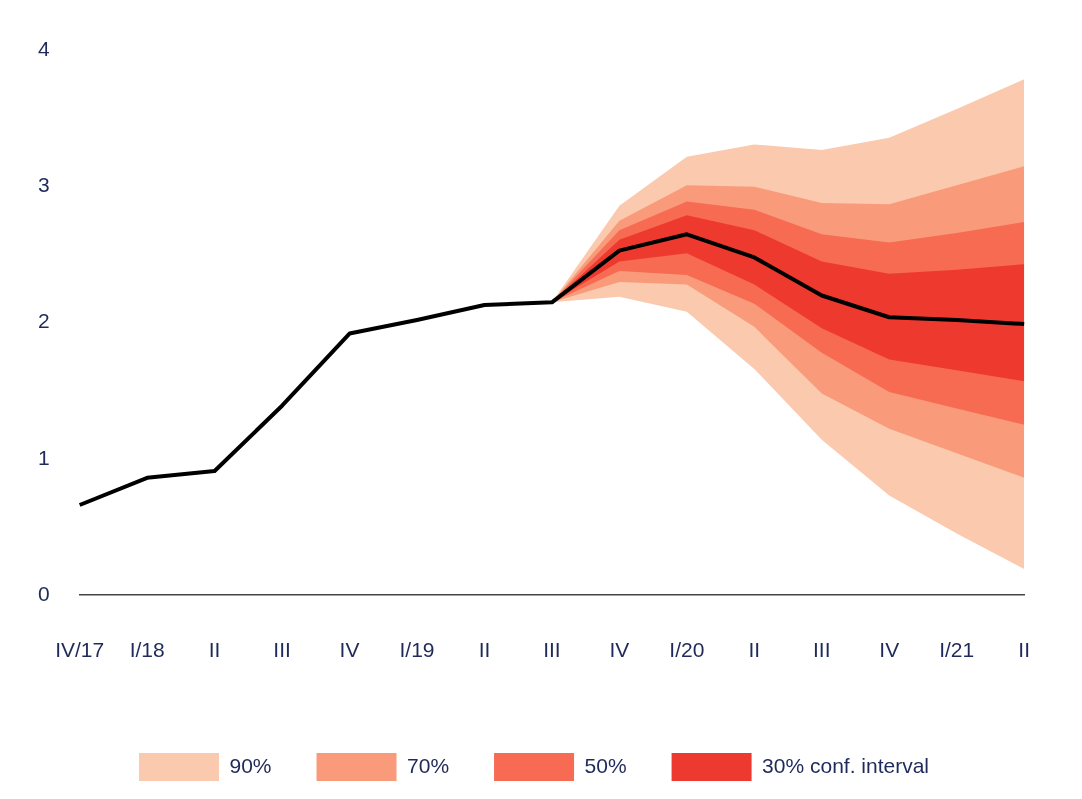 The image size is (1082, 799). I want to click on legend-label: 30% conf. interval, so click(846, 765).